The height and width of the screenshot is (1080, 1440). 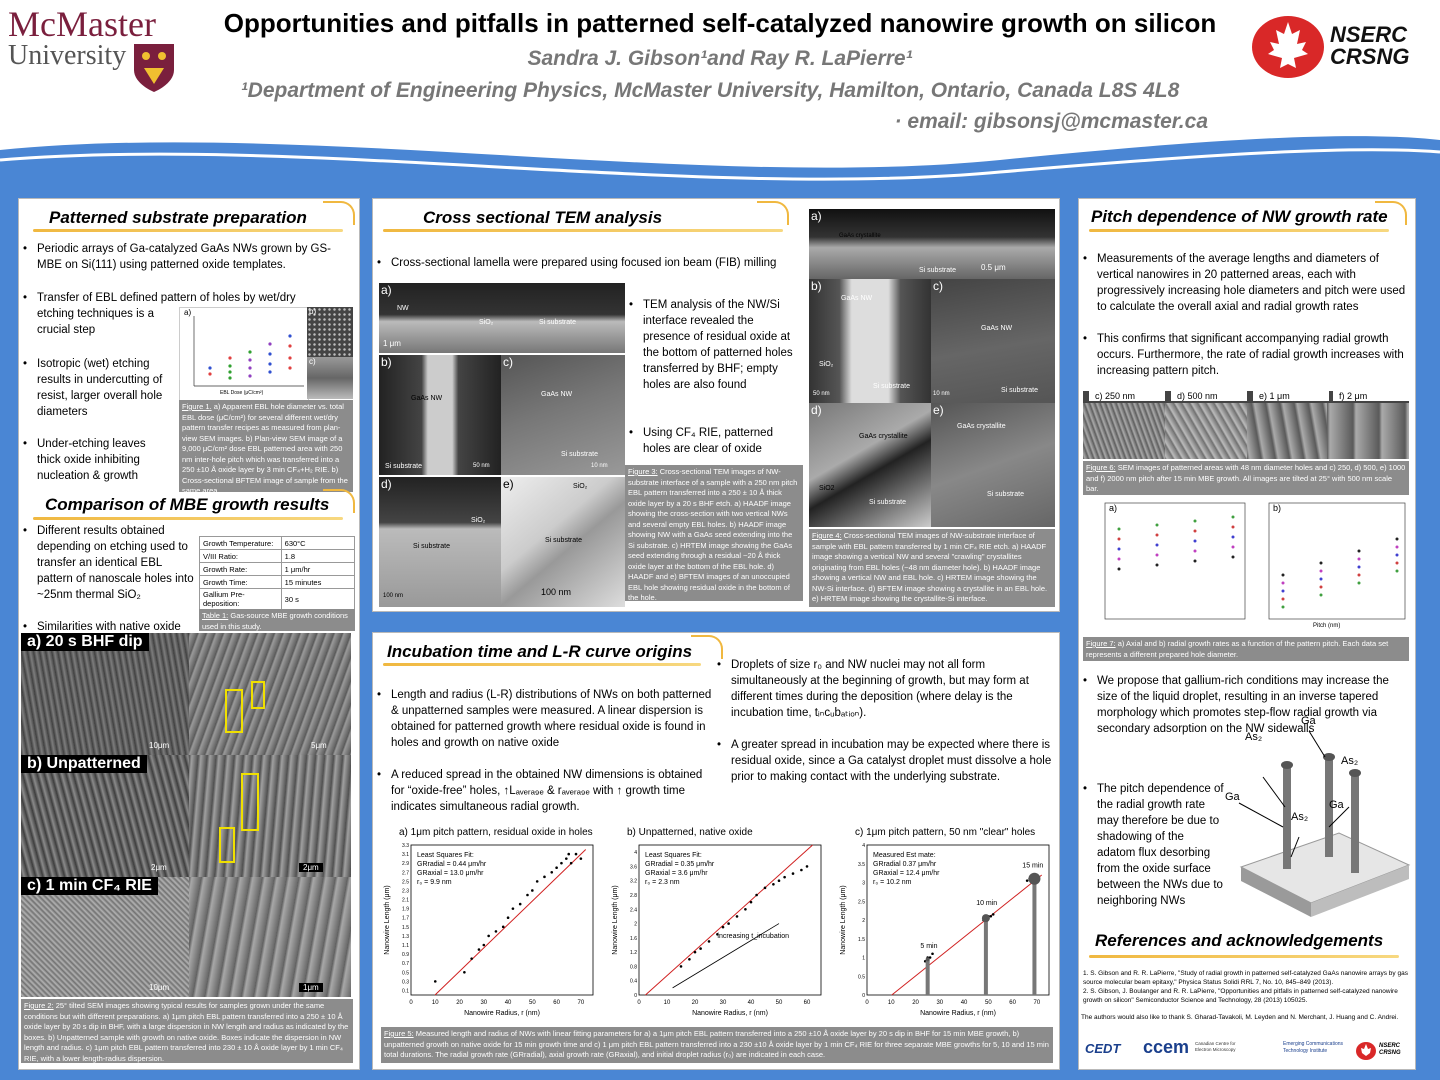 What do you see at coordinates (581, 1003) in the screenshot?
I see `x-tick-label: 70` at bounding box center [581, 1003].